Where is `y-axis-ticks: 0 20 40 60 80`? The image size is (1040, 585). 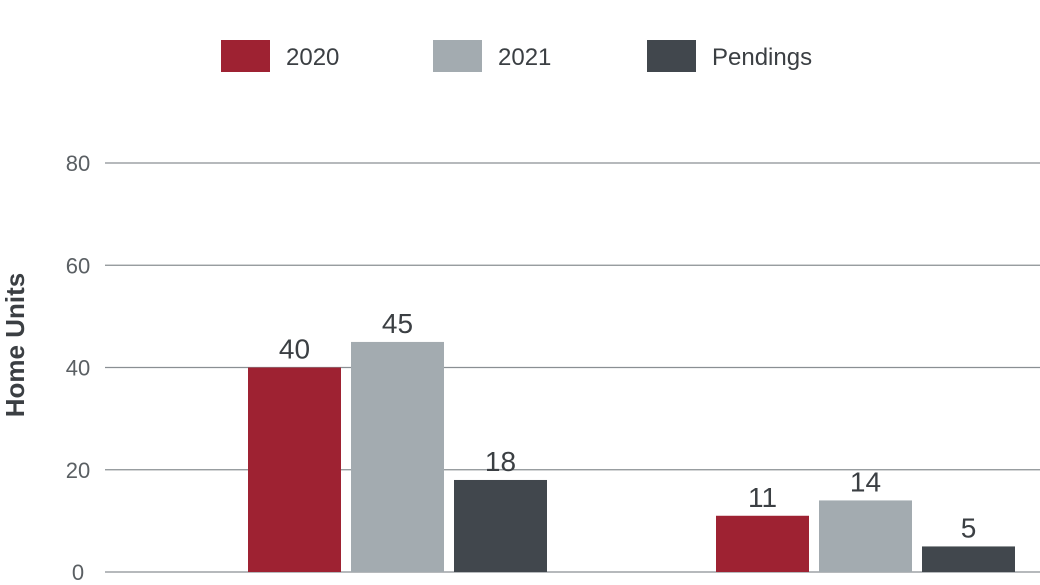 y-axis-ticks: 0 20 40 60 80 is located at coordinates (78, 368).